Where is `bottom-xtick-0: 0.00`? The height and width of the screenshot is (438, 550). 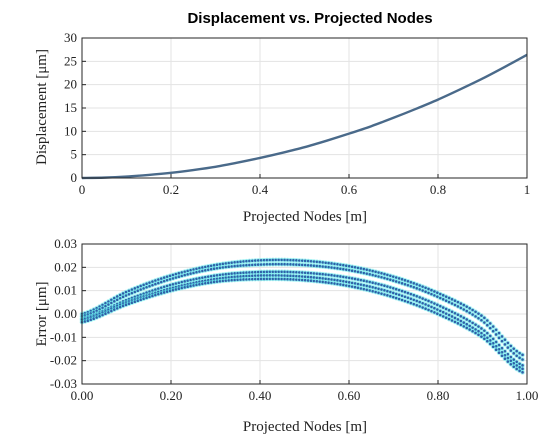 bottom-xtick-0: 0.00 is located at coordinates (82, 395).